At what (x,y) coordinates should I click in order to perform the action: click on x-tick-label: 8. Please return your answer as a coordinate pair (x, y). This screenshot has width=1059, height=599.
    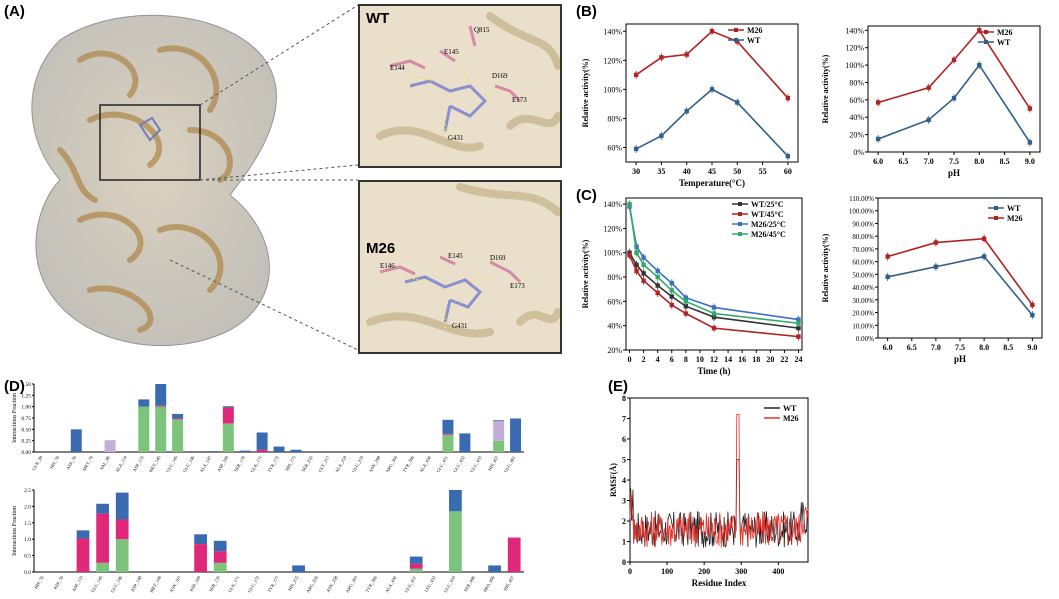
    Looking at the image, I should click on (686, 359).